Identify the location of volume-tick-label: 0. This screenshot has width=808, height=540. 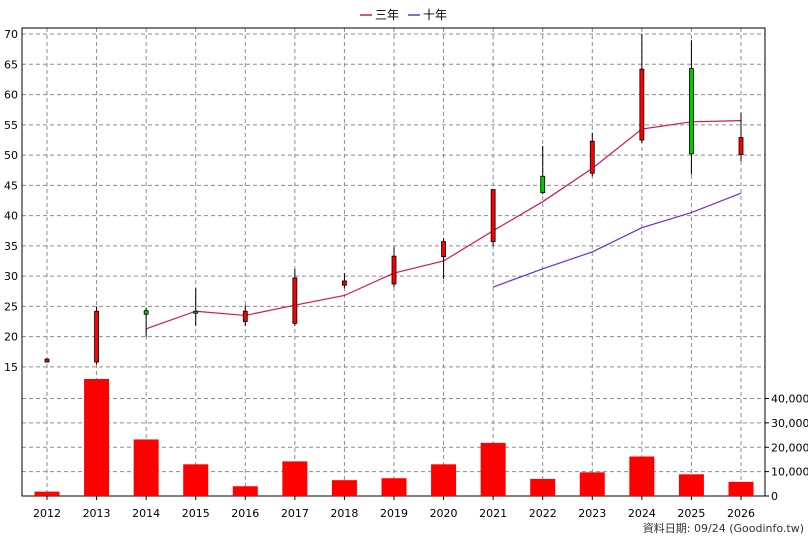
(774, 496).